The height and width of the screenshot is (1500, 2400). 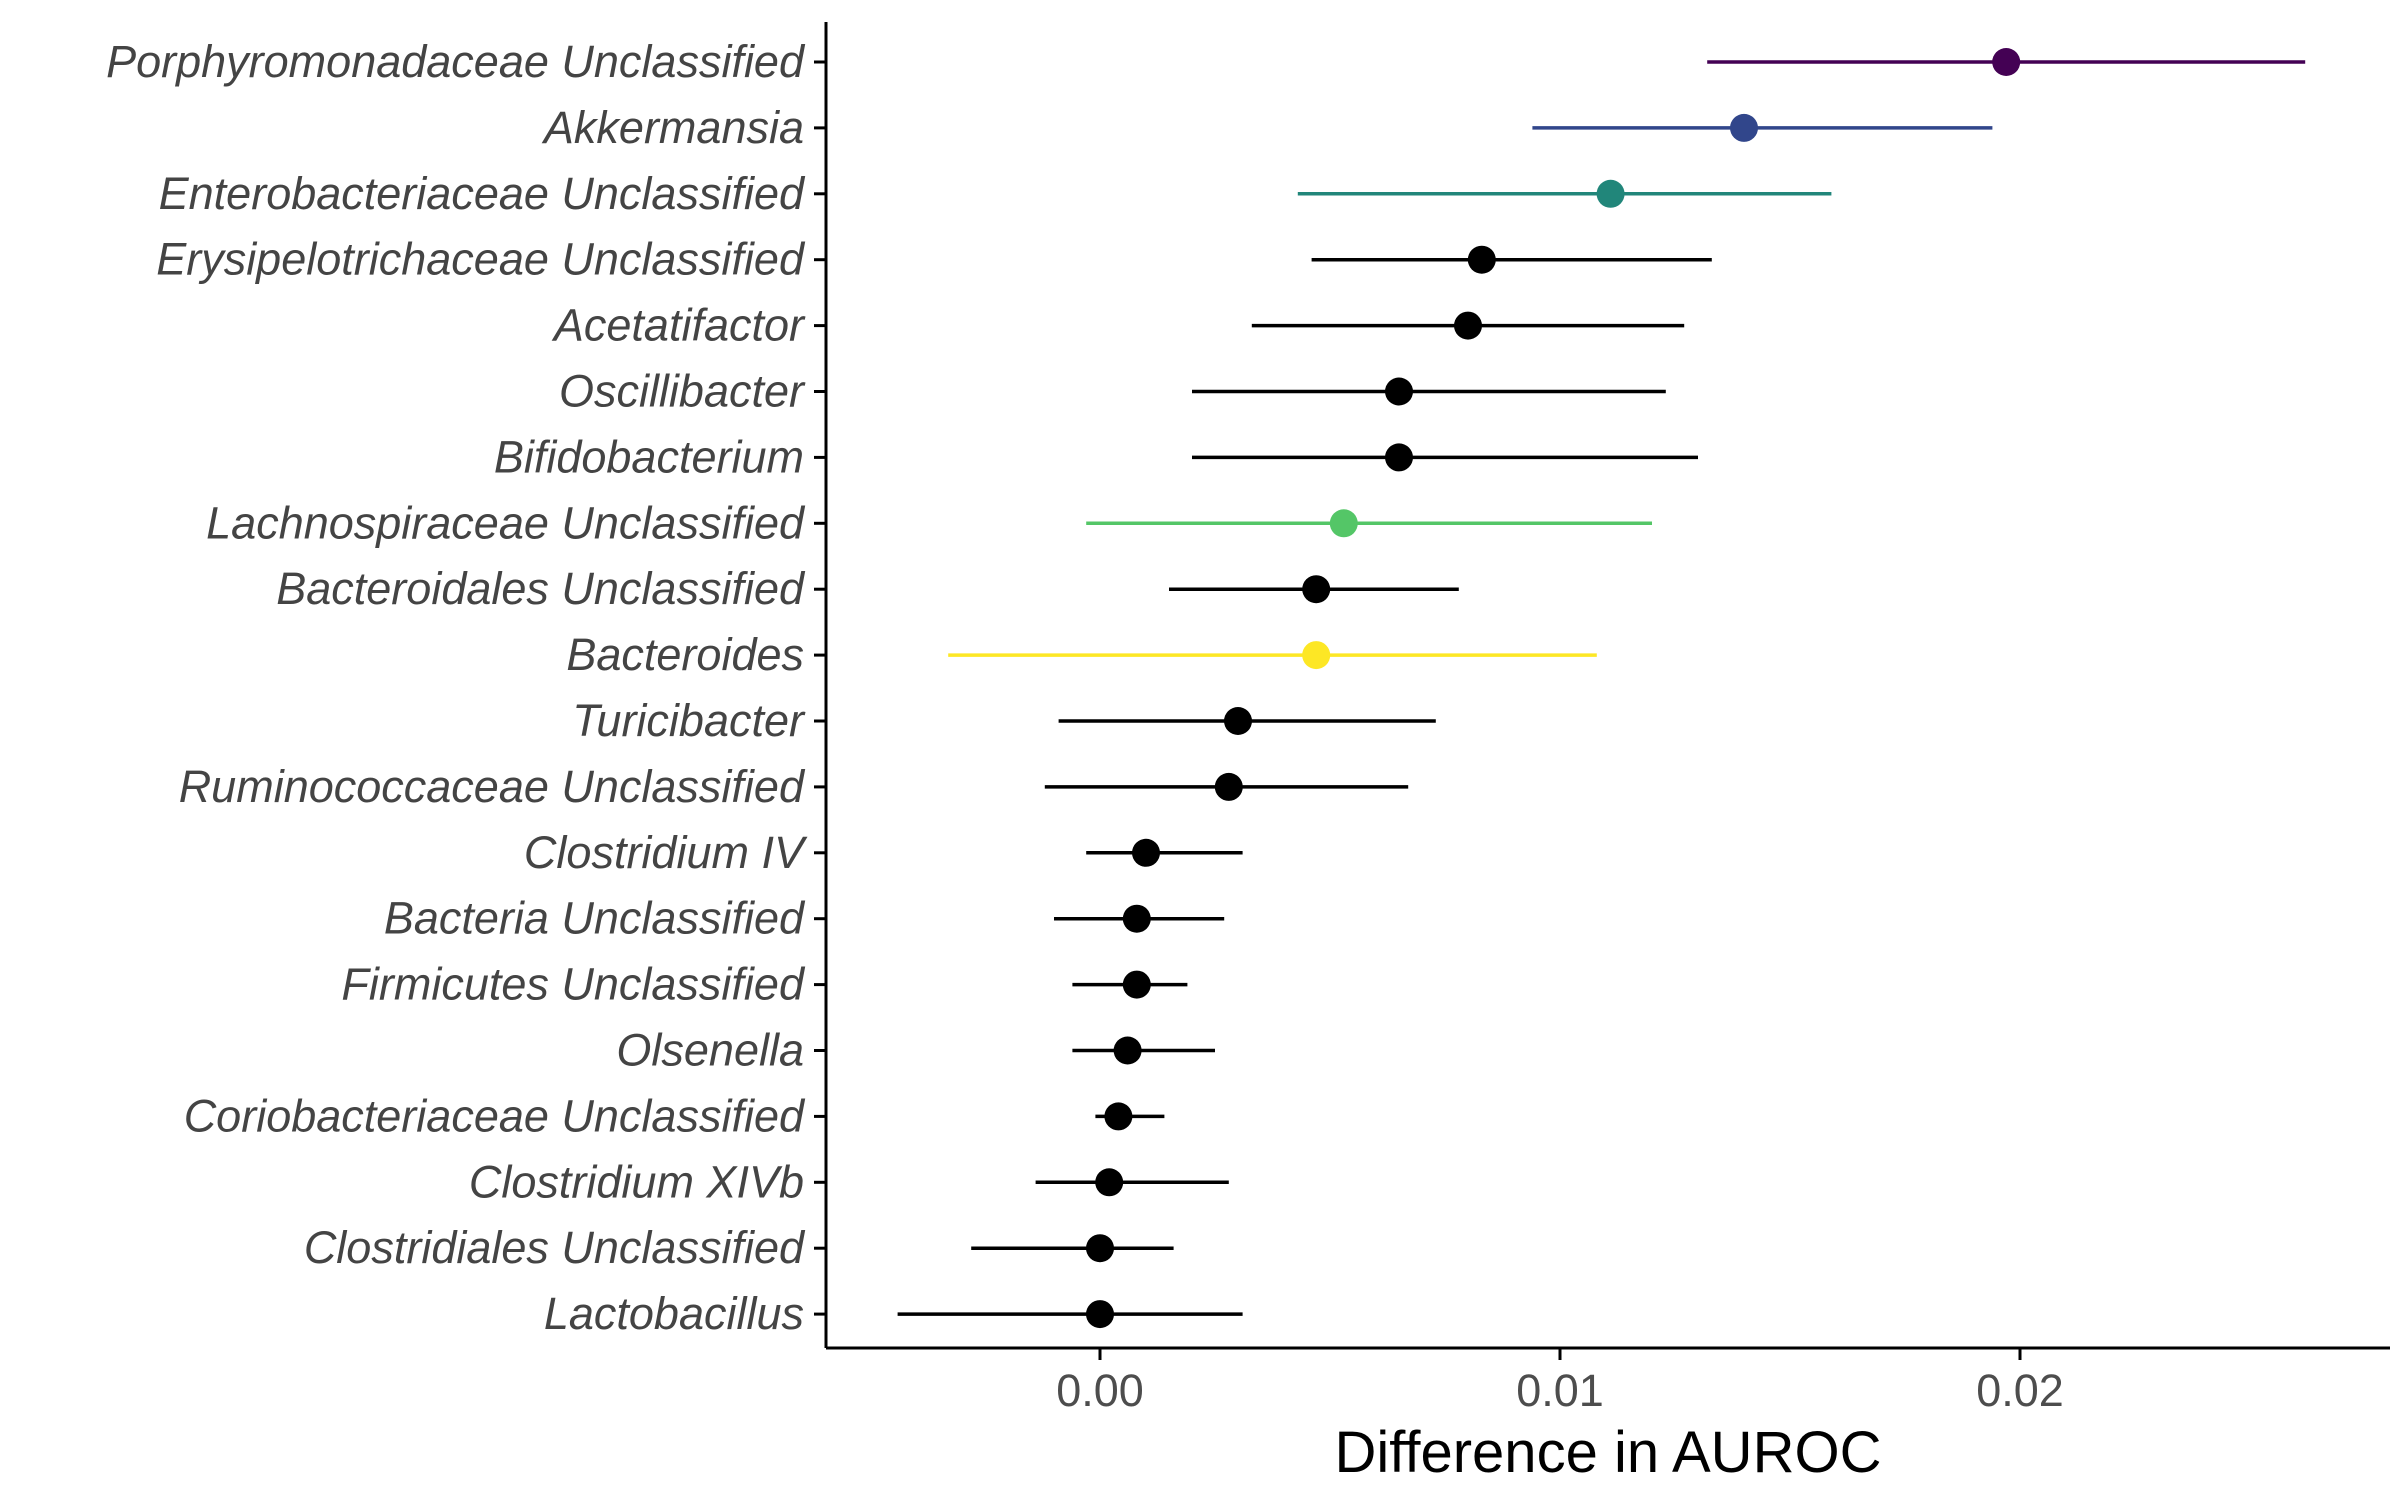 What do you see at coordinates (481, 259) in the screenshot?
I see `y-tick-label: Erysipelotrichaceae Unclassified` at bounding box center [481, 259].